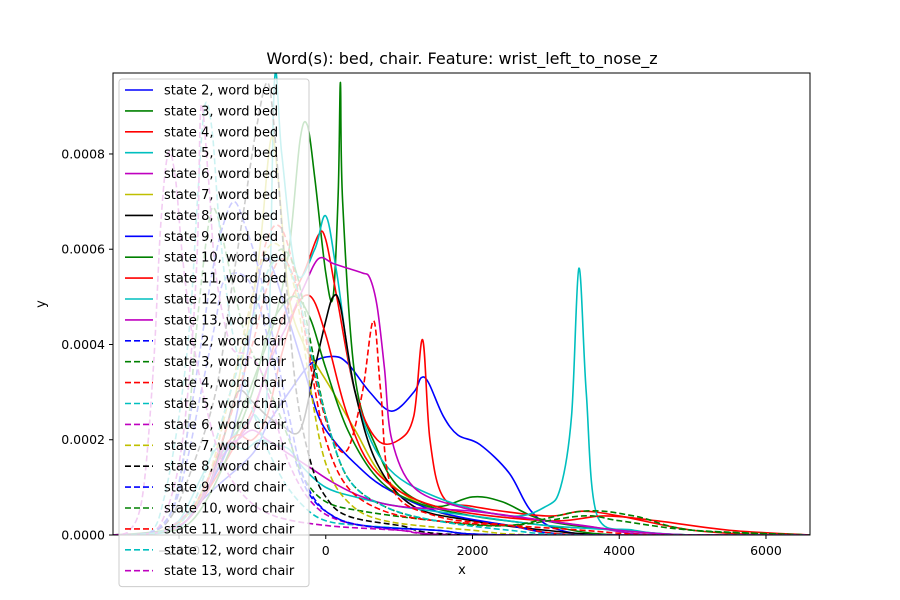 The width and height of the screenshot is (900, 600). I want to click on legend-entry: state 2, word bed, so click(221, 91).